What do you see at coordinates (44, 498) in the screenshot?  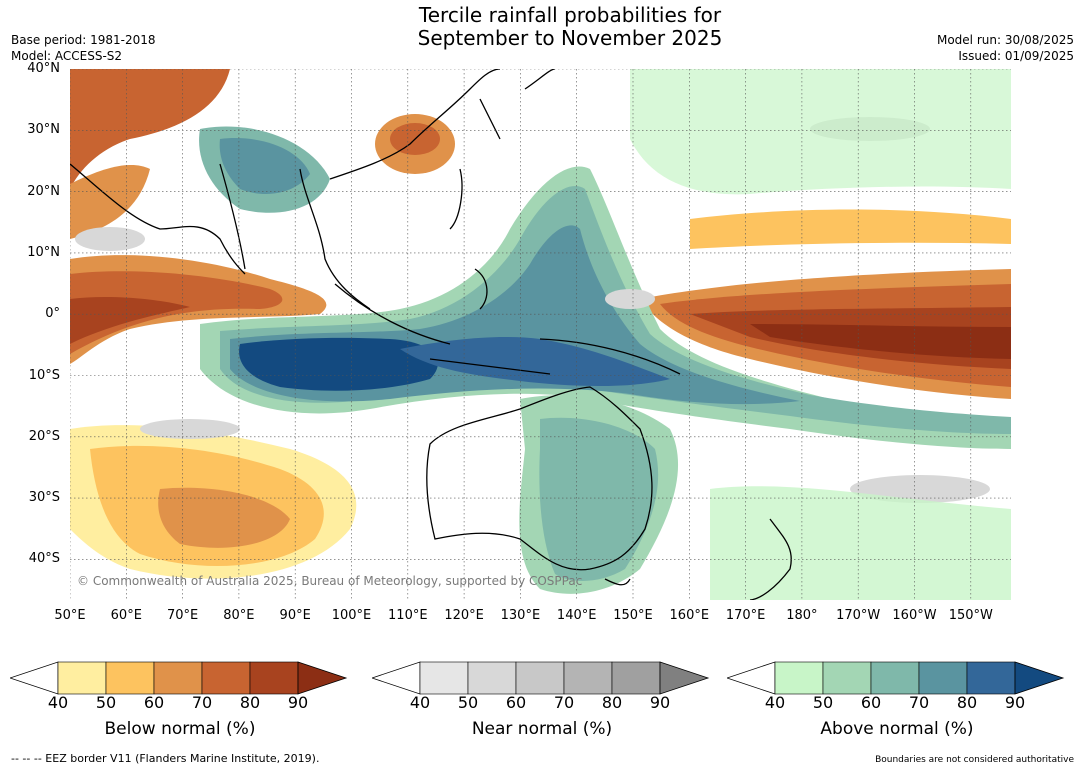 I see `lat-label: 30°S` at bounding box center [44, 498].